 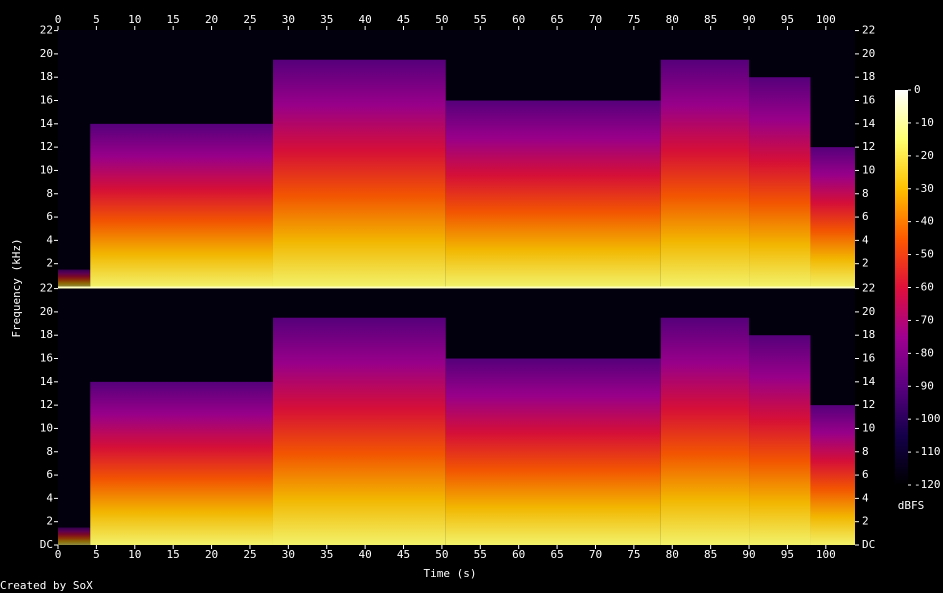 What do you see at coordinates (403, 19) in the screenshot?
I see `x-tick-label-top: 45` at bounding box center [403, 19].